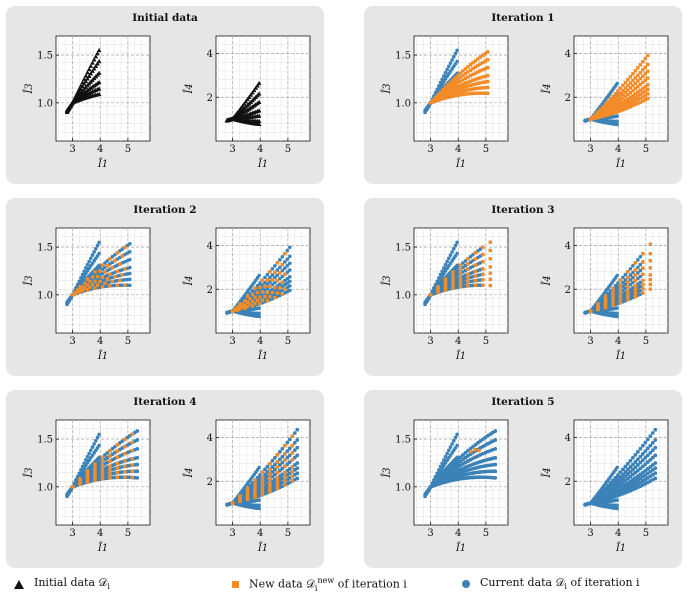 The image size is (688, 614). I want to click on panel-1-subplot-0-ylabel: Ī3, so click(387, 88).